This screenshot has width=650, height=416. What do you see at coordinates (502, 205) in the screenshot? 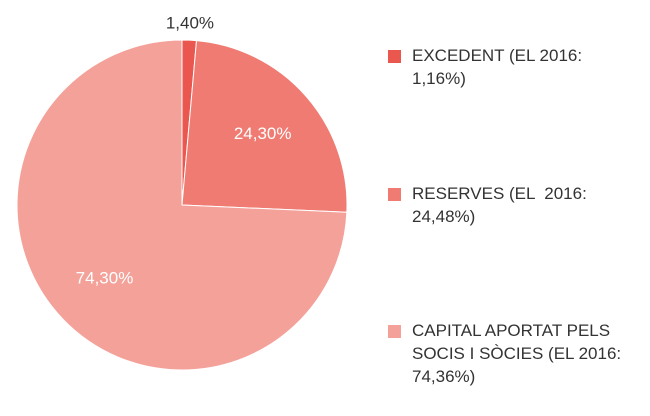
I see `legend-label: RESERVES (EL 2016: 24,48%)` at bounding box center [502, 205].